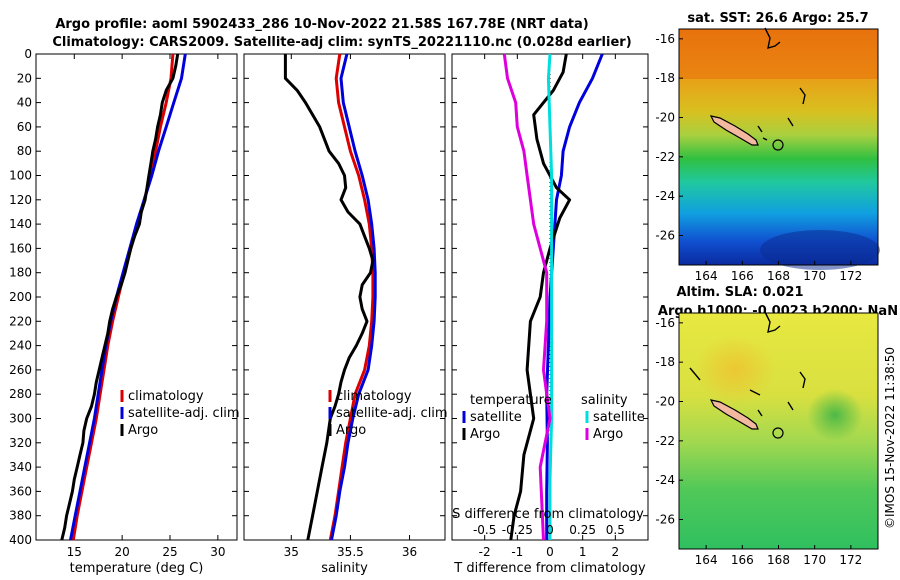 The width and height of the screenshot is (900, 580). What do you see at coordinates (850, 560) in the screenshot?
I see `sla-map-xtick-label: 172` at bounding box center [850, 560].